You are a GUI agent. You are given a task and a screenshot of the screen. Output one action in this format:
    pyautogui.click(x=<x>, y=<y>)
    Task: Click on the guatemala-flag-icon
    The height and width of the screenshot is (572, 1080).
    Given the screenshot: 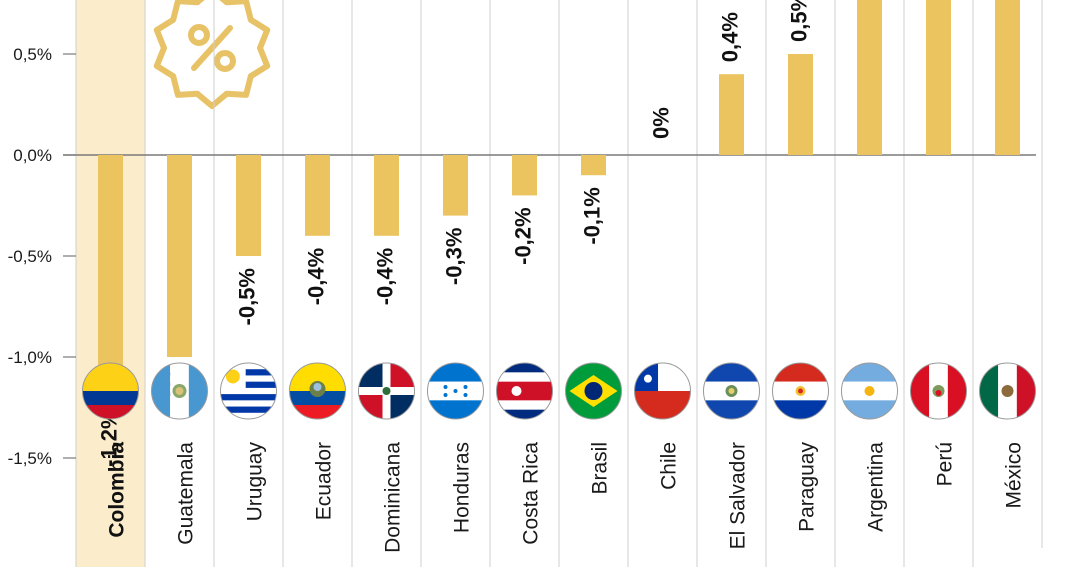 What is the action you would take?
    pyautogui.click(x=179, y=391)
    